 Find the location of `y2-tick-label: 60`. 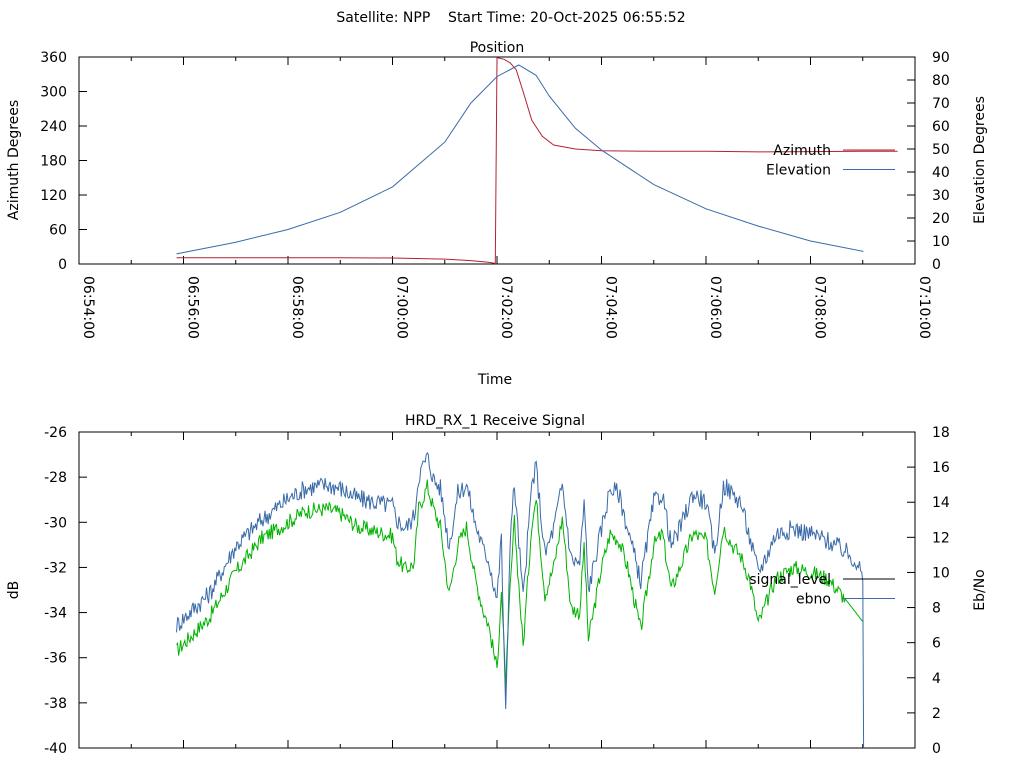

y2-tick-label: 60 is located at coordinates (941, 127).